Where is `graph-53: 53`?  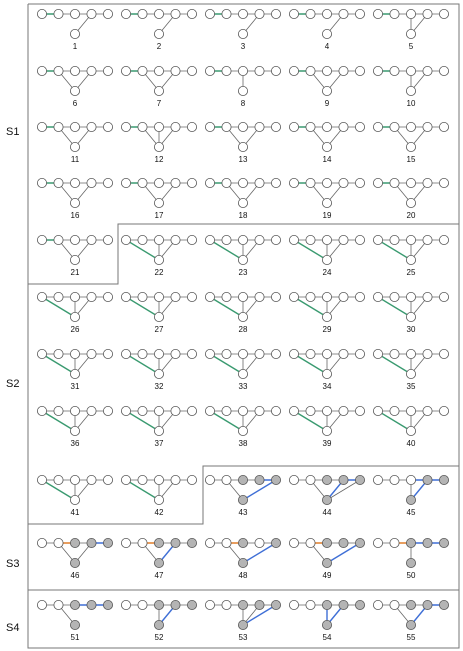
graph-53: 53 is located at coordinates (242, 621).